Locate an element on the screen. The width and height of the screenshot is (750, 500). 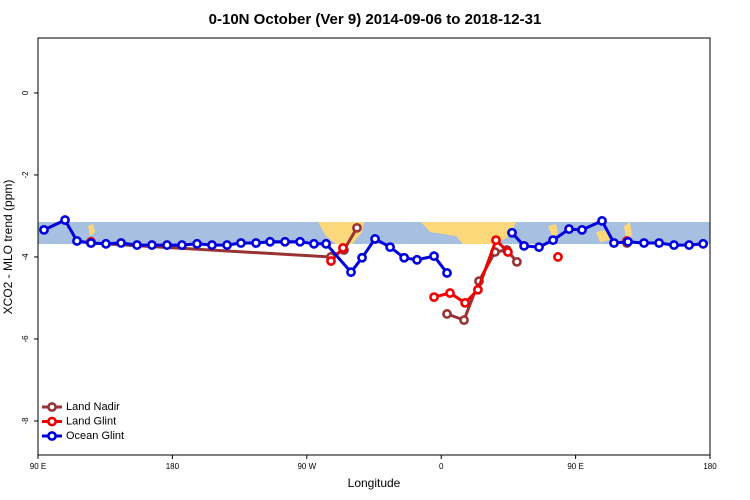
y-tick-label: -2 is located at coordinates (25, 175).